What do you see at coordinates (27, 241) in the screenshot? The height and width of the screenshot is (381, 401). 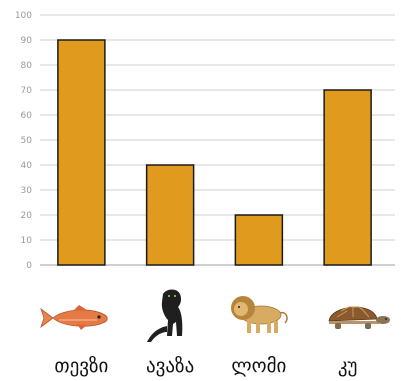 I see `y-tick-label: 10` at bounding box center [27, 241].